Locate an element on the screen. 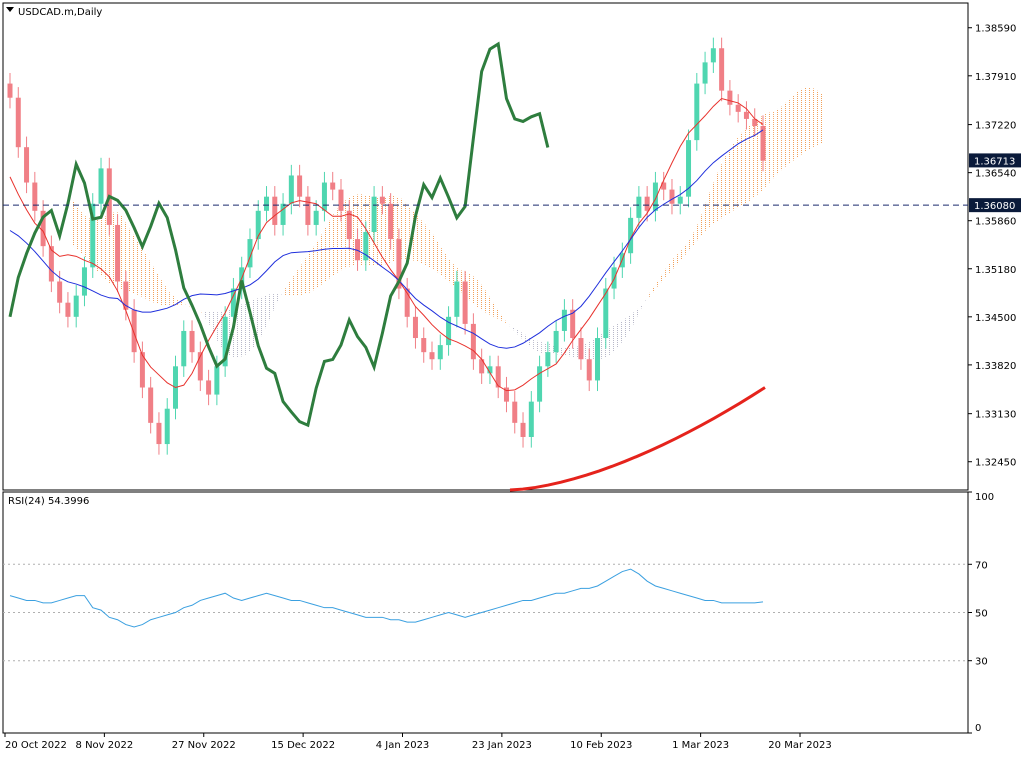 This screenshot has height=758, width=1024. chart-menu-icon is located at coordinates (10, 9).